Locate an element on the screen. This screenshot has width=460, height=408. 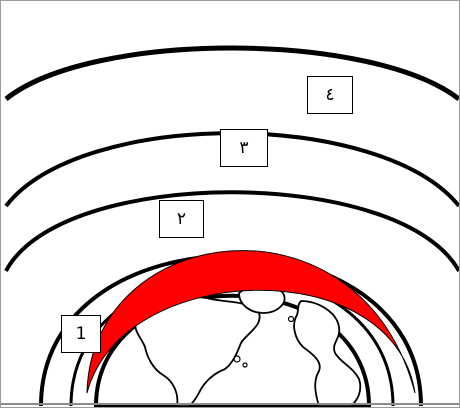
layer-label-1: 1 is located at coordinates (81, 334).